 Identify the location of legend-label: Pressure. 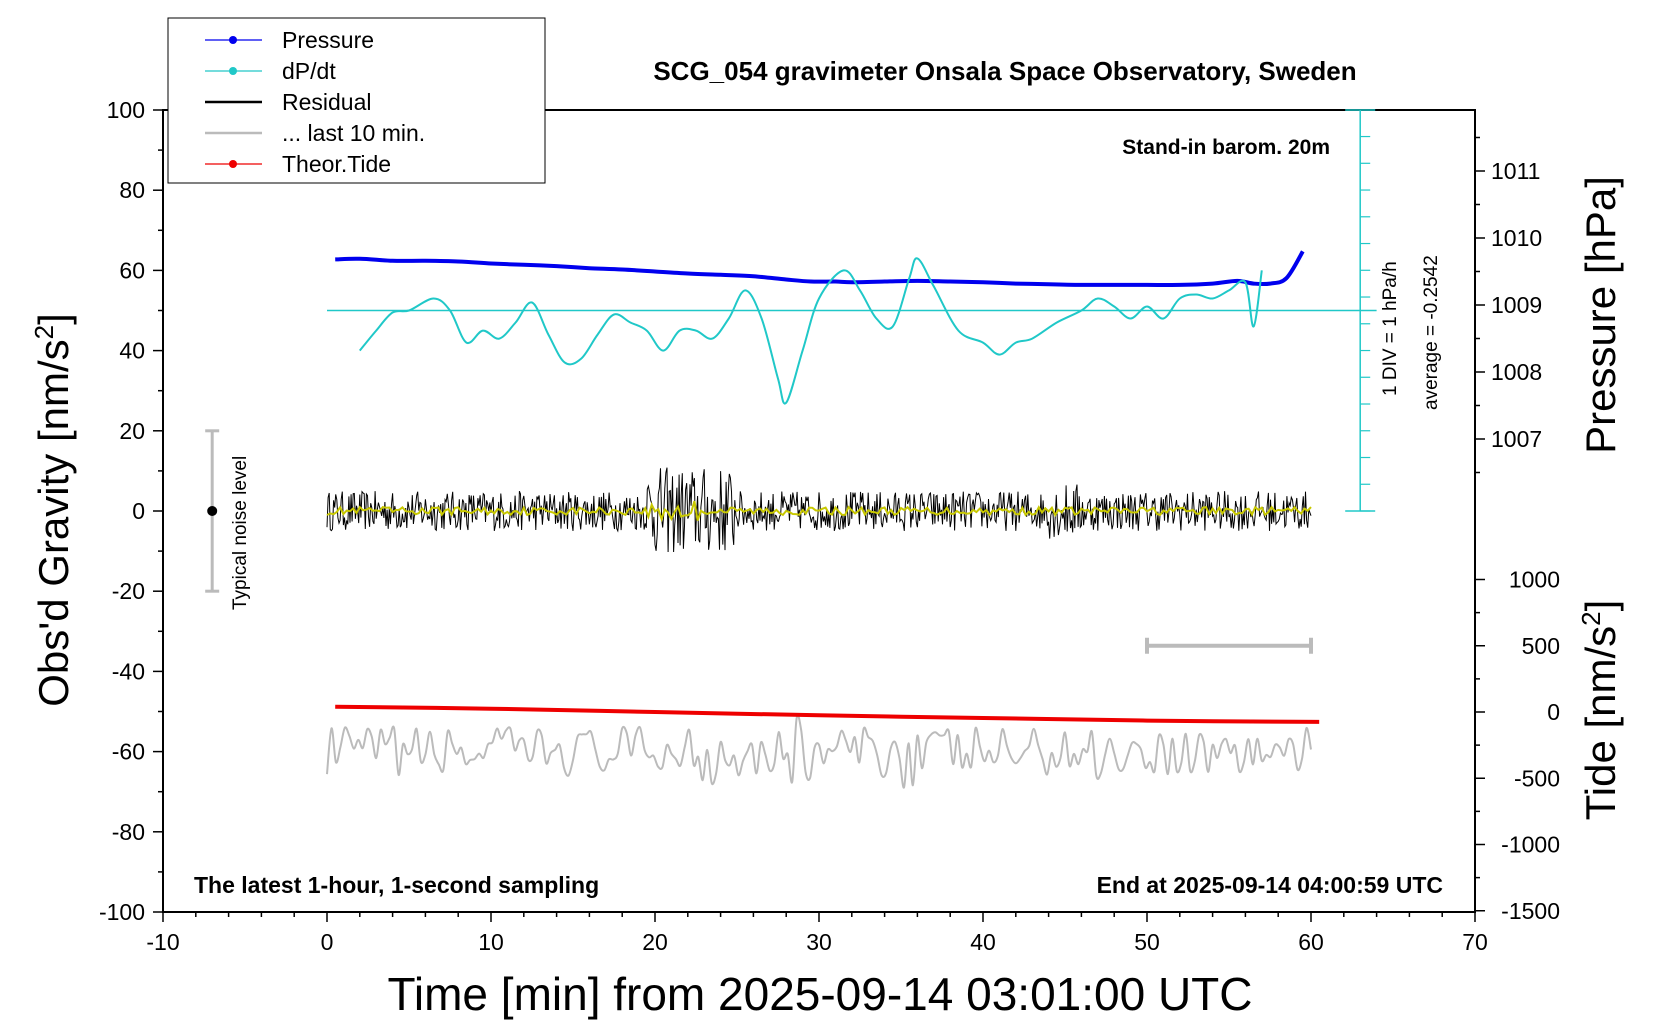
(328, 40).